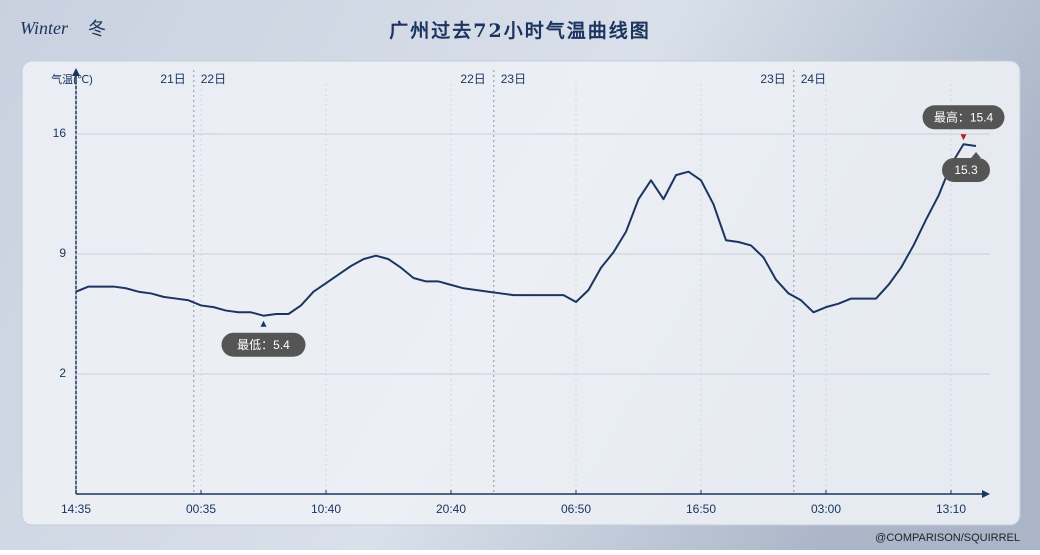 The height and width of the screenshot is (555, 1040). What do you see at coordinates (701, 509) in the screenshot?
I see `x-tick-label: 16:50` at bounding box center [701, 509].